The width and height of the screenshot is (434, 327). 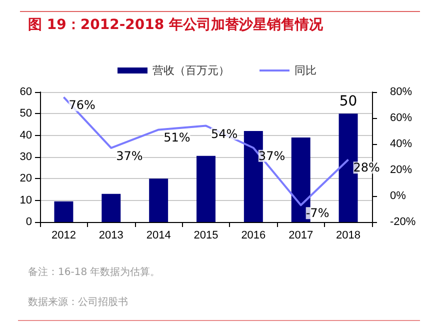 What do you see at coordinates (26, 157) in the screenshot?
I see `y-tick-label: 30` at bounding box center [26, 157].